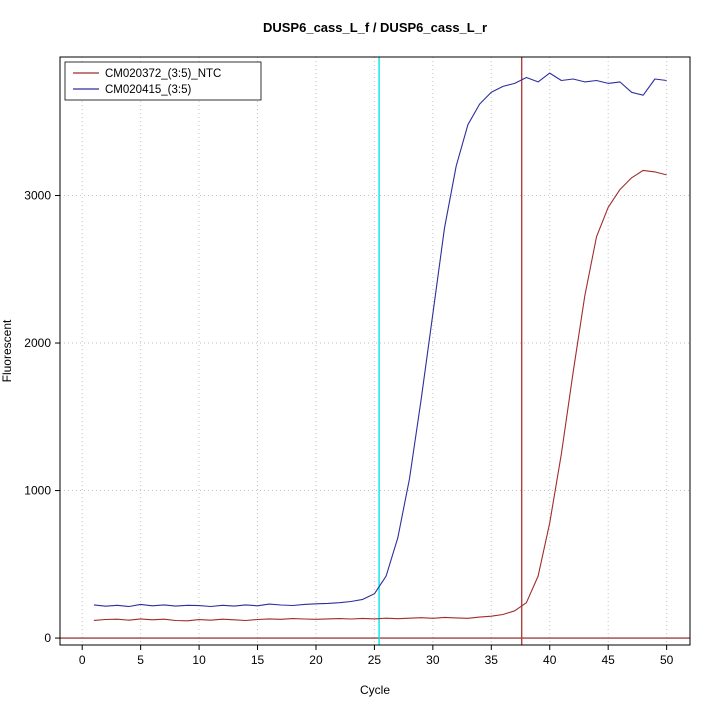 Image resolution: width=720 pixels, height=720 pixels. I want to click on x-tick-label: 5, so click(140, 660).